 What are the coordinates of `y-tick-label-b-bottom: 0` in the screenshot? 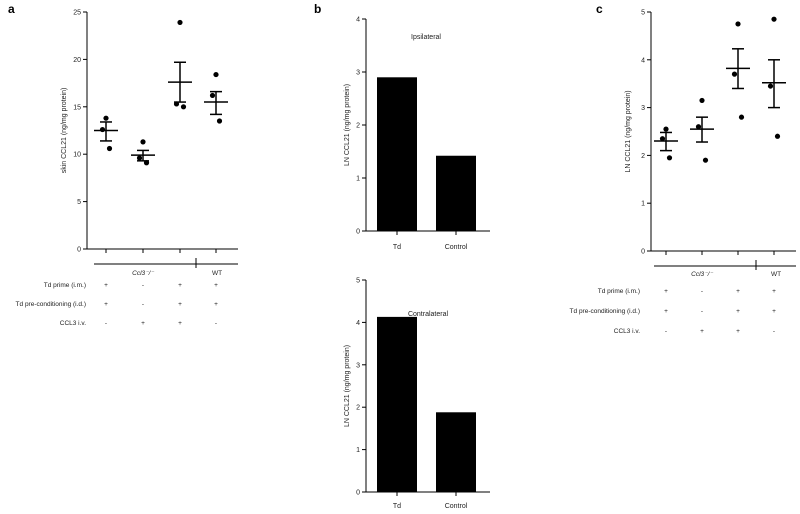 It's located at (358, 493).